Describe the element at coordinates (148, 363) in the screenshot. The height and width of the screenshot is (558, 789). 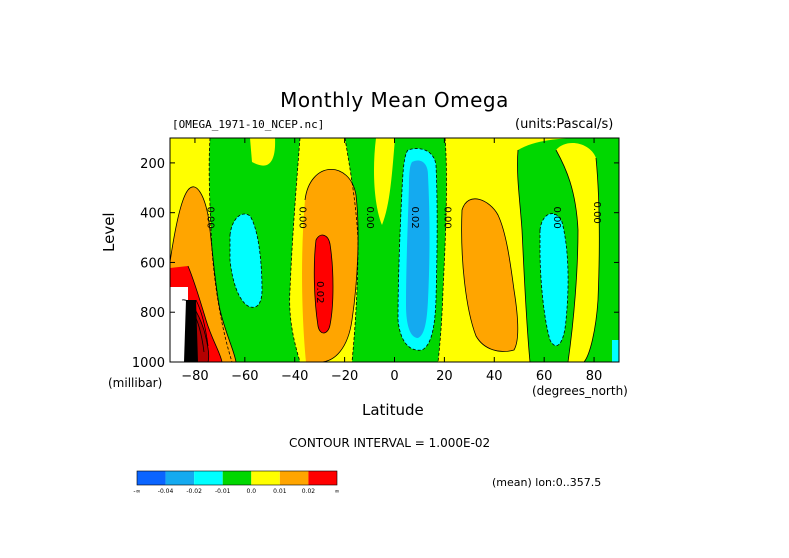
I see `y-tick-label: 1000` at that location.